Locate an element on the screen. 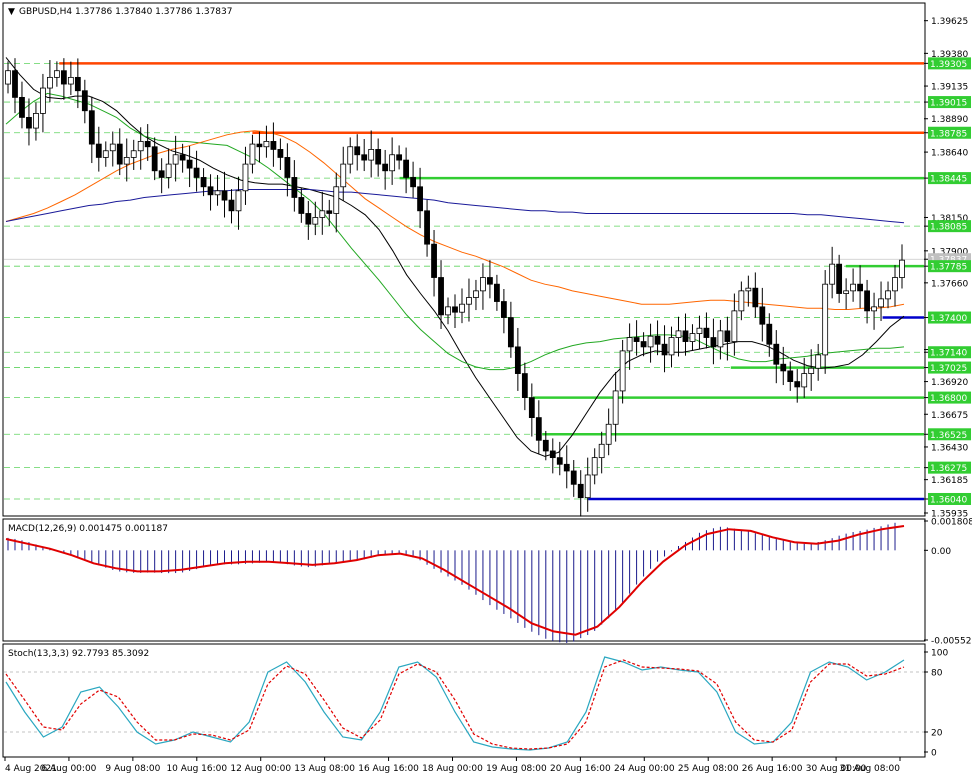  time-axis-label: 18 Aug 00:00 is located at coordinates (452, 769).